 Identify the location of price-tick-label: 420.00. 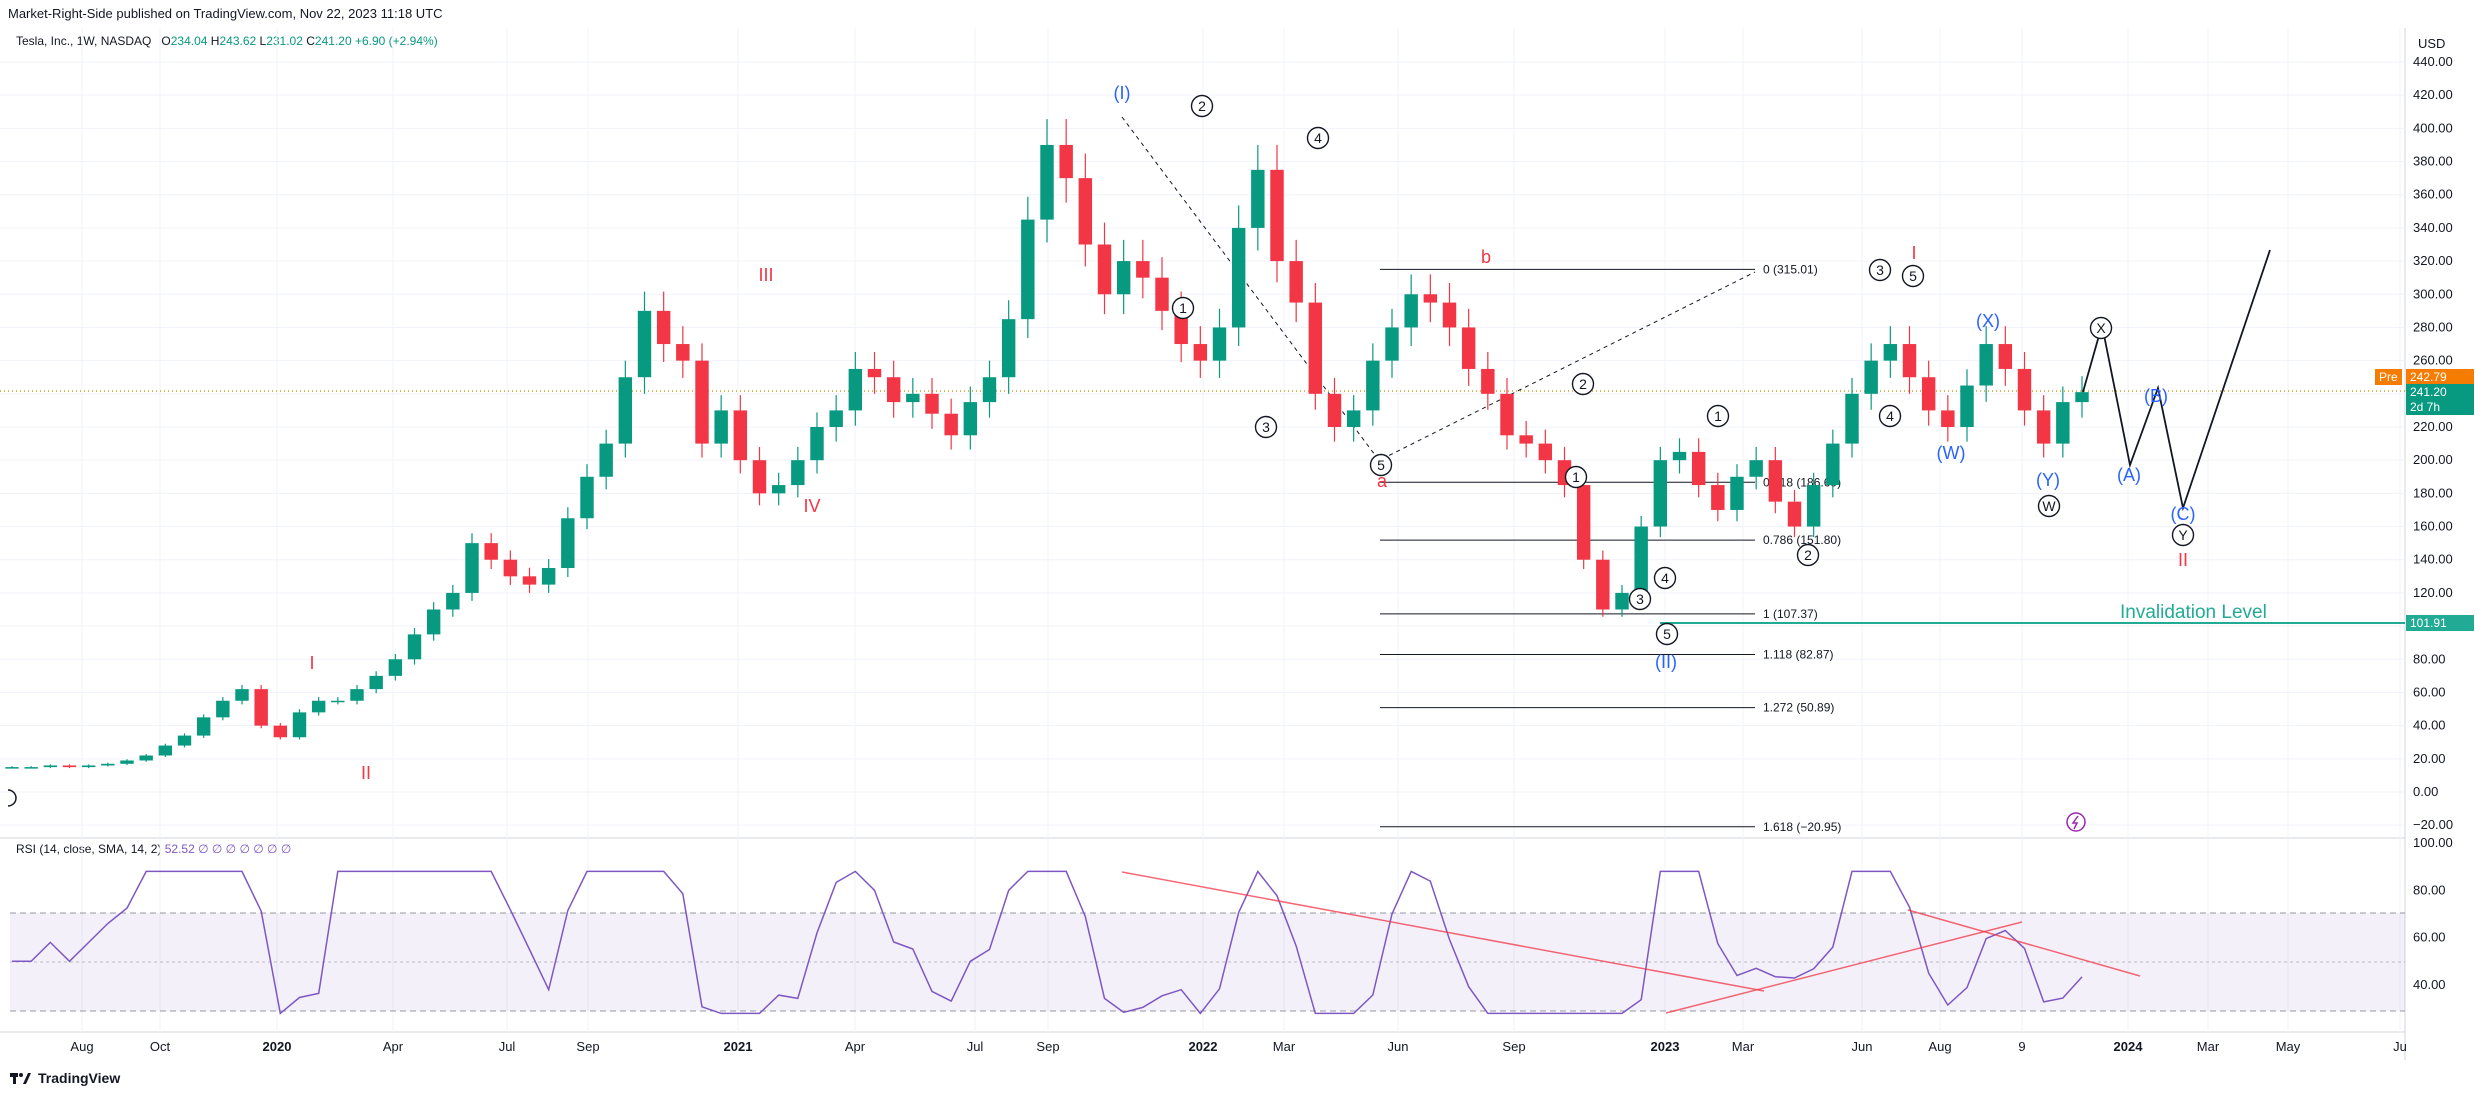
(2433, 94).